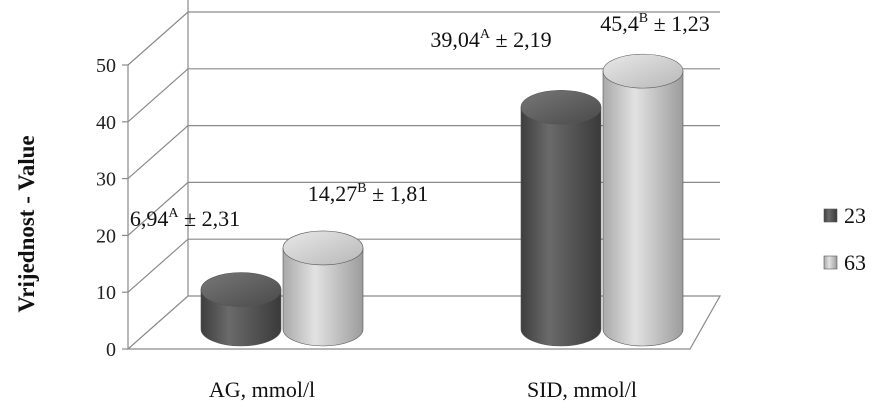 This screenshot has height=409, width=878. What do you see at coordinates (111, 350) in the screenshot?
I see `tick-label: 0` at bounding box center [111, 350].